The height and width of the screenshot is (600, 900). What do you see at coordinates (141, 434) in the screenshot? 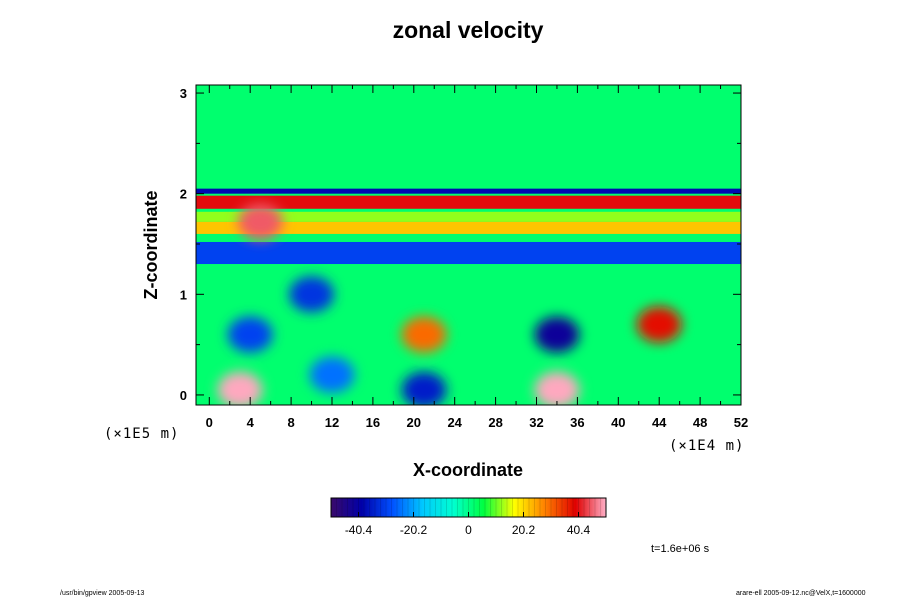
I see `y-scale-label: (×1E5 m)` at bounding box center [141, 434].